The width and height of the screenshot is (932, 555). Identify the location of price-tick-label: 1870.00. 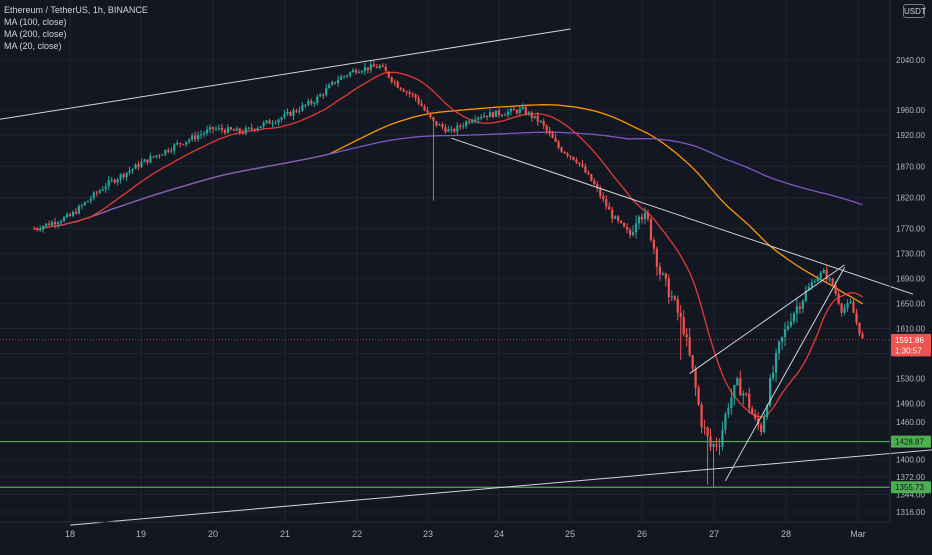
(910, 166).